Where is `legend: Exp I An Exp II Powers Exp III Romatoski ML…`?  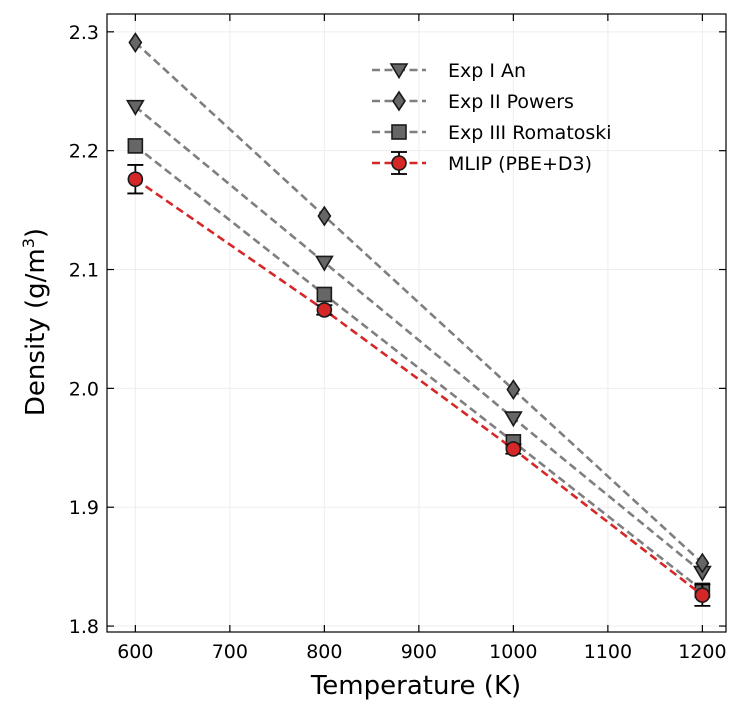
legend: Exp I An Exp II Powers Exp III Romatoski ML… is located at coordinates (492, 117).